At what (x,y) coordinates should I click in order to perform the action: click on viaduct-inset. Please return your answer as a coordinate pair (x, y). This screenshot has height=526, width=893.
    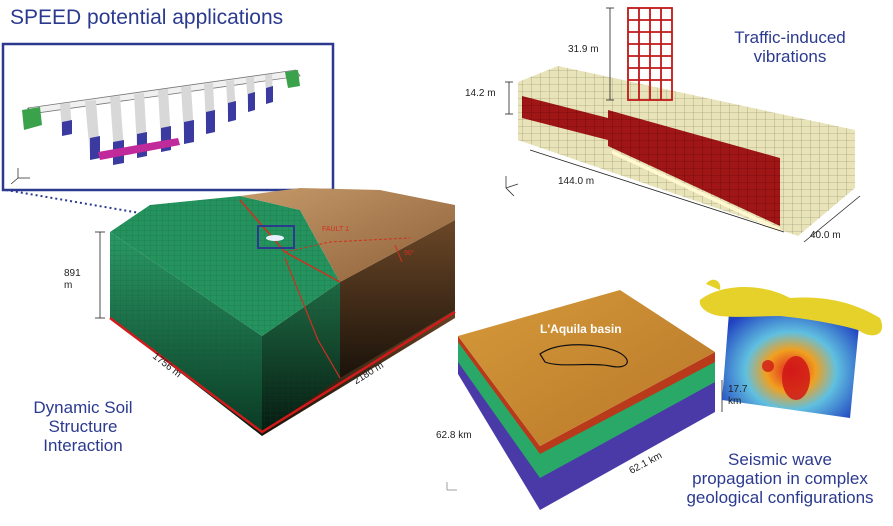
    Looking at the image, I should click on (168, 117).